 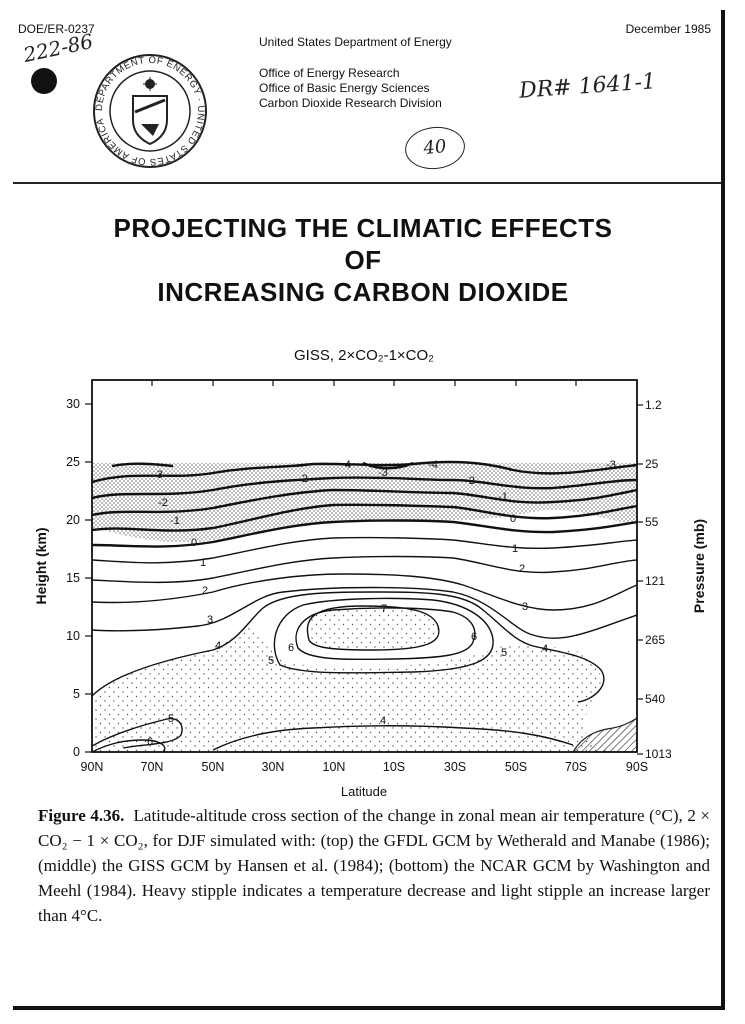 I want to click on agency-name: United States Department of Energy, so click(x=355, y=42).